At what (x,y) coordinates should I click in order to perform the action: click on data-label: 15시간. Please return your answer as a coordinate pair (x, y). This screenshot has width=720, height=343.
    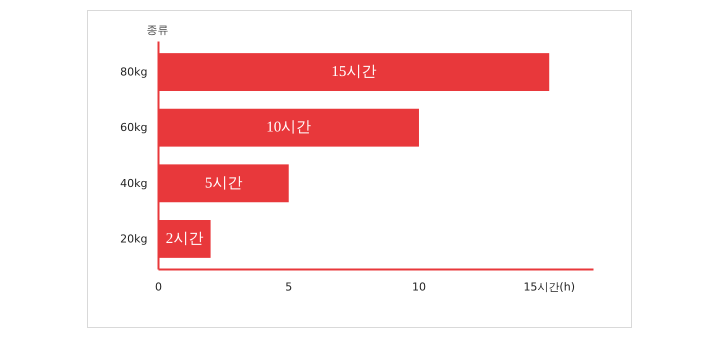
    Looking at the image, I should click on (353, 72).